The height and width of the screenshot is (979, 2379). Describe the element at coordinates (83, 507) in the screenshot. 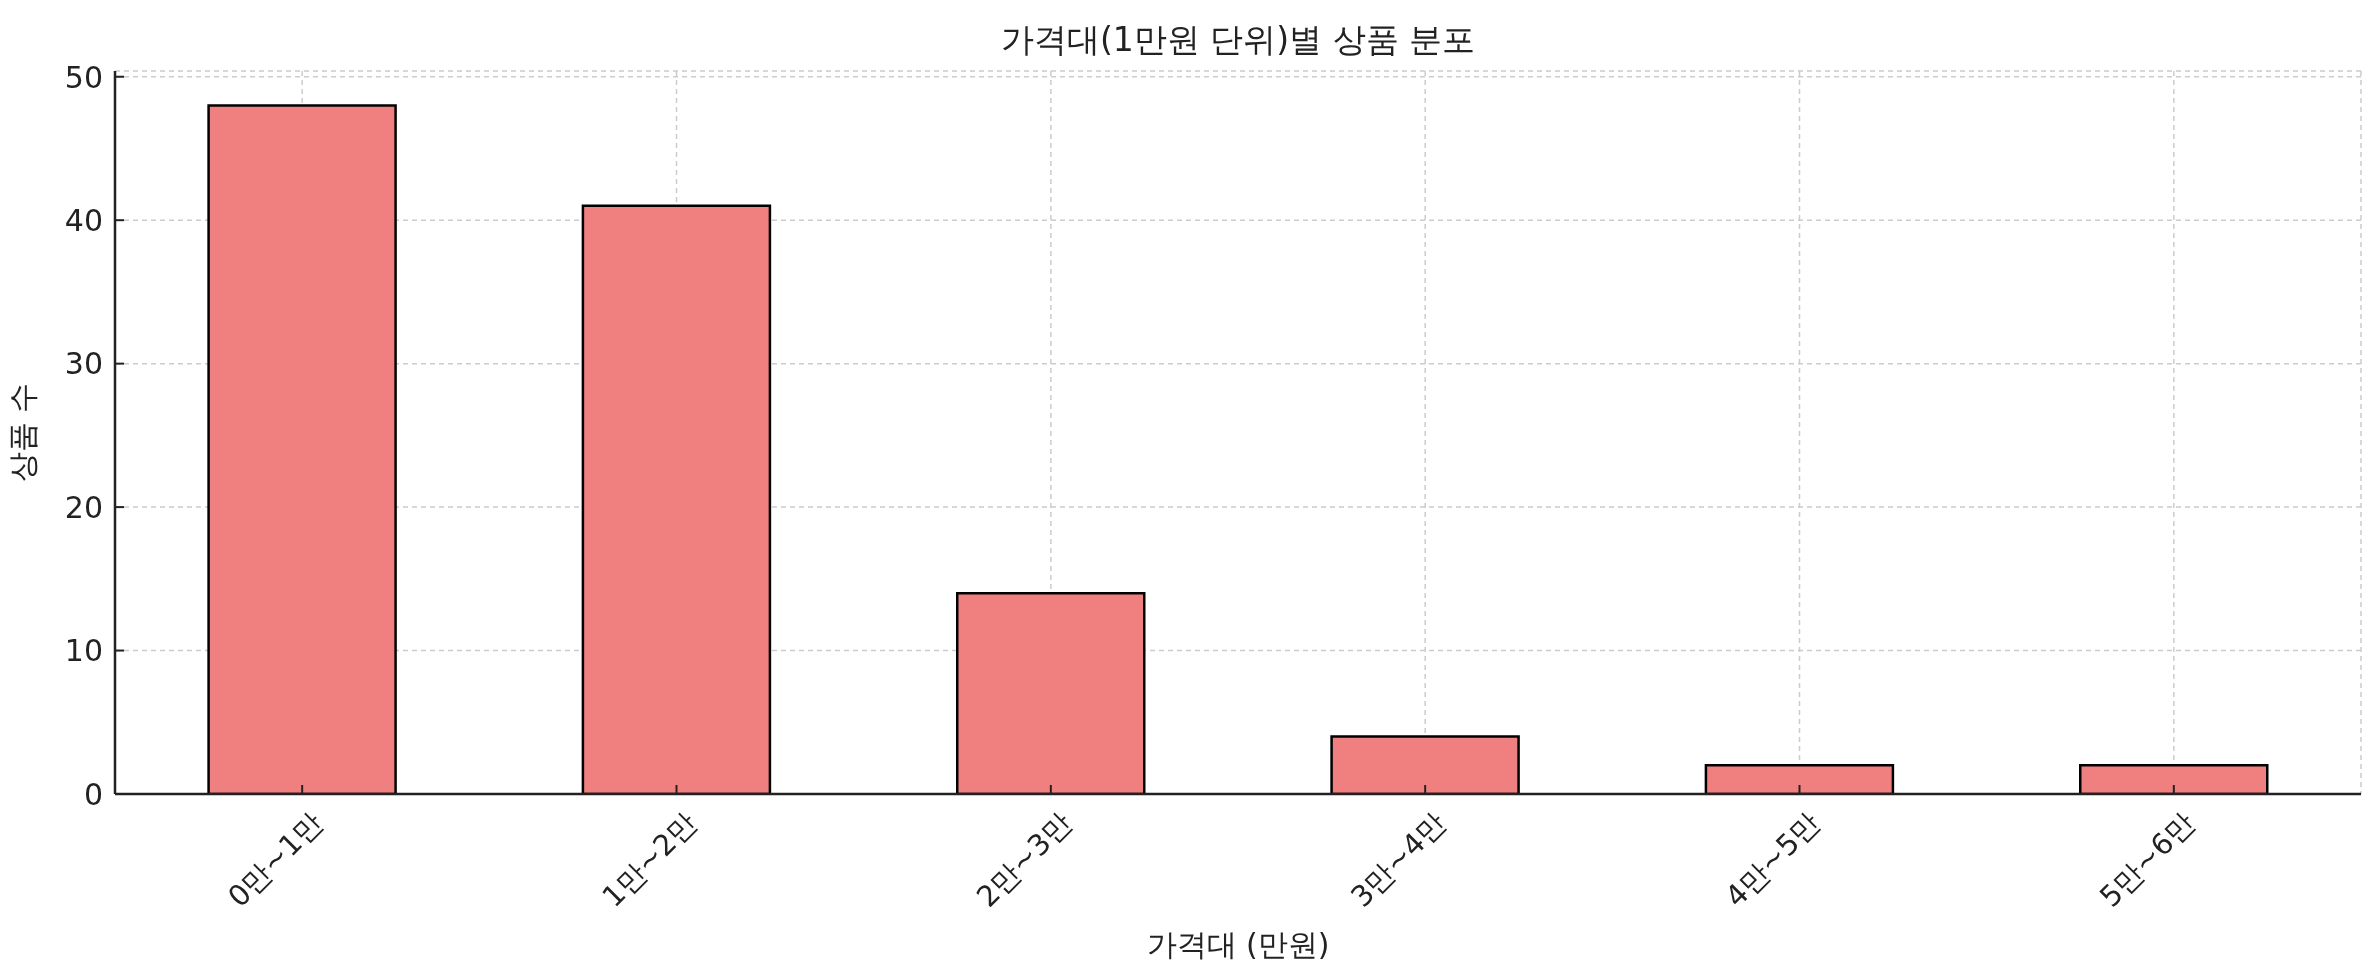

I see `y-tick-label: 20` at that location.